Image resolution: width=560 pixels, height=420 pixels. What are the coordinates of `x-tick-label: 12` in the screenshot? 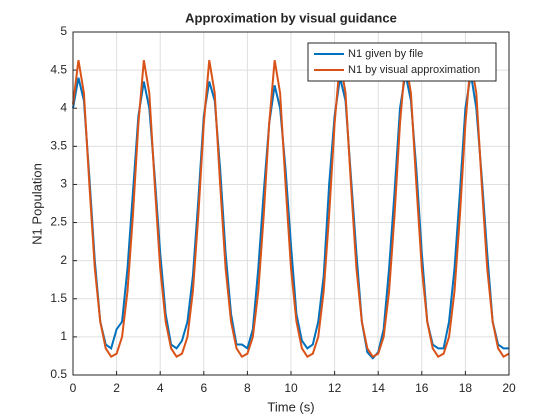 It's located at (335, 388).